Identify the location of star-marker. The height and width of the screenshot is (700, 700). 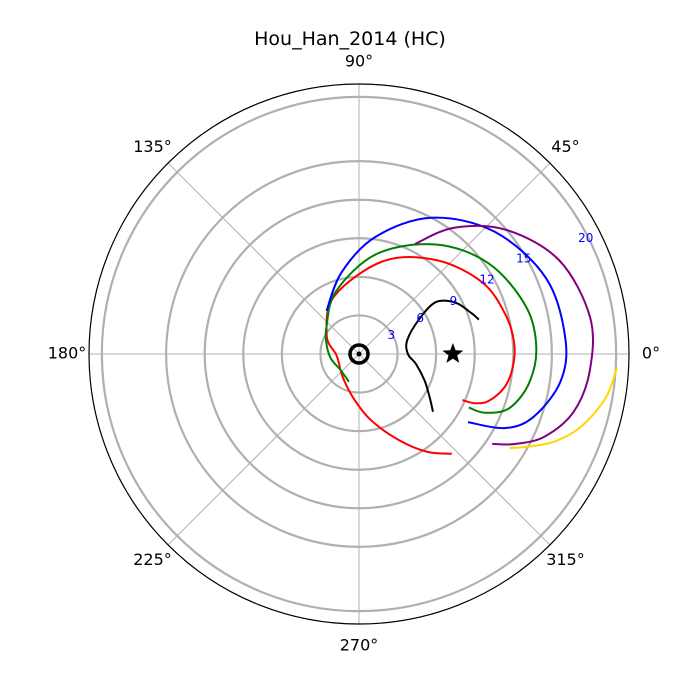
(453, 353).